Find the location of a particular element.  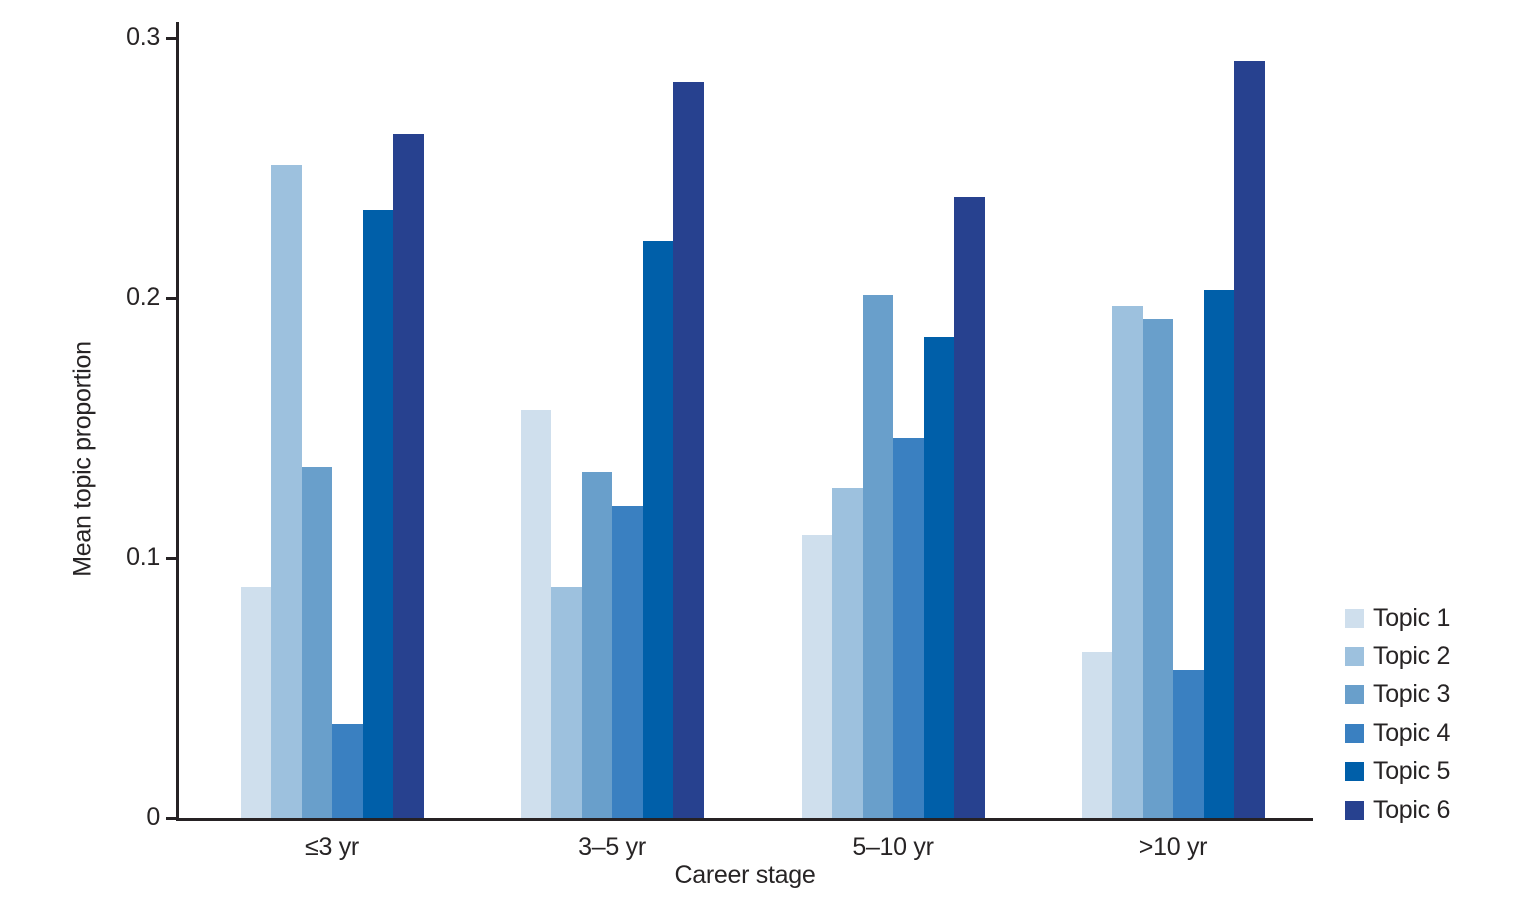

y-axis-title: Mean topic proportion is located at coordinates (82, 459).